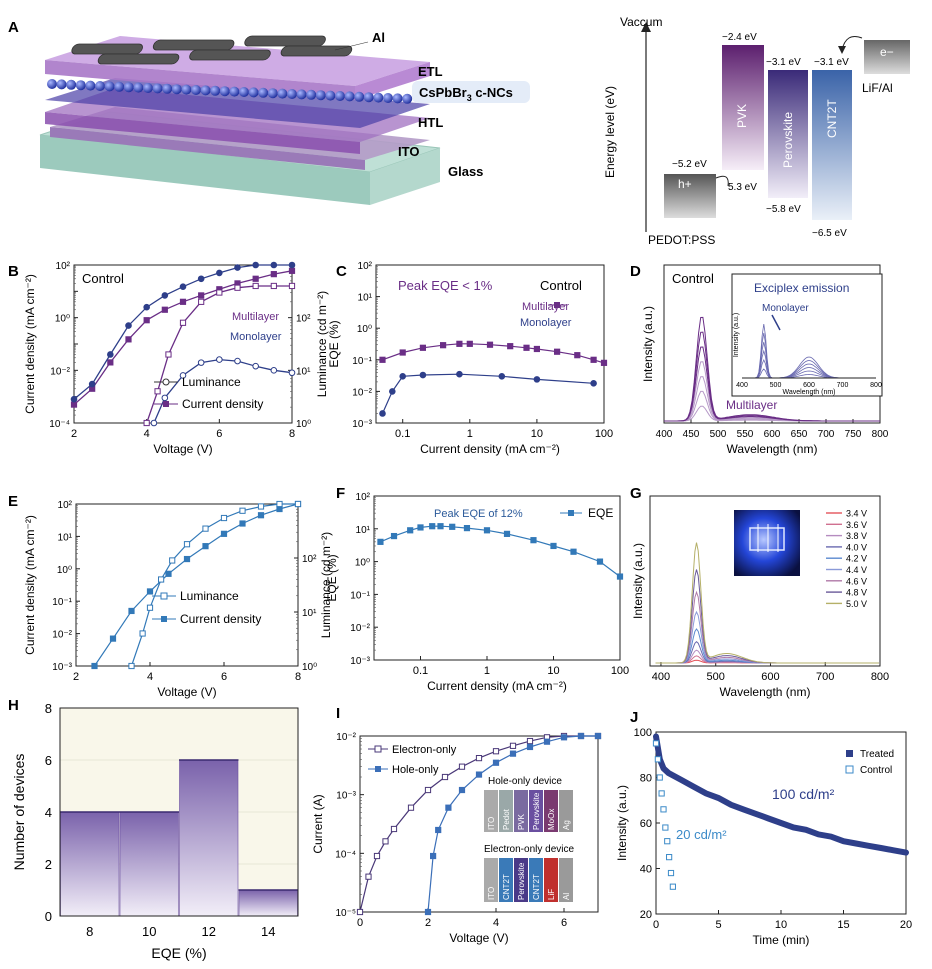 The height and width of the screenshot is (969, 932). Describe the element at coordinates (445, 285) in the screenshot. I see `chart-annotation: Peak EQE < 1%` at that location.